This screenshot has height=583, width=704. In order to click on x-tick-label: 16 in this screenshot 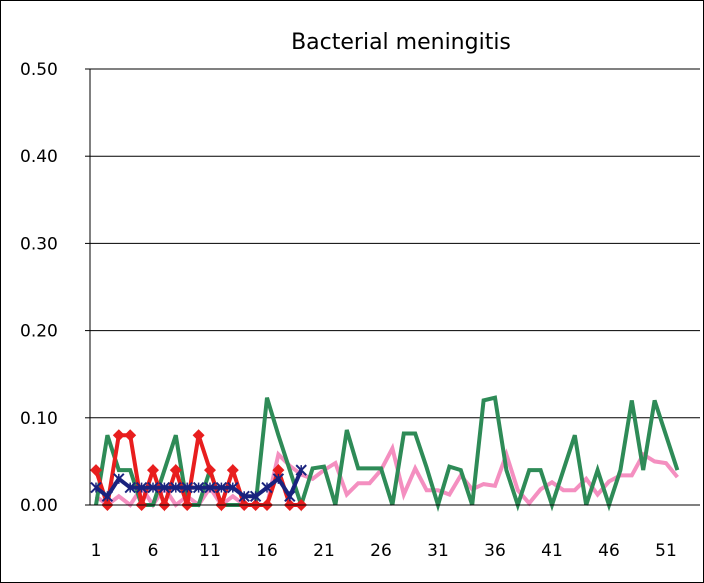, I will do `click(267, 551)`.